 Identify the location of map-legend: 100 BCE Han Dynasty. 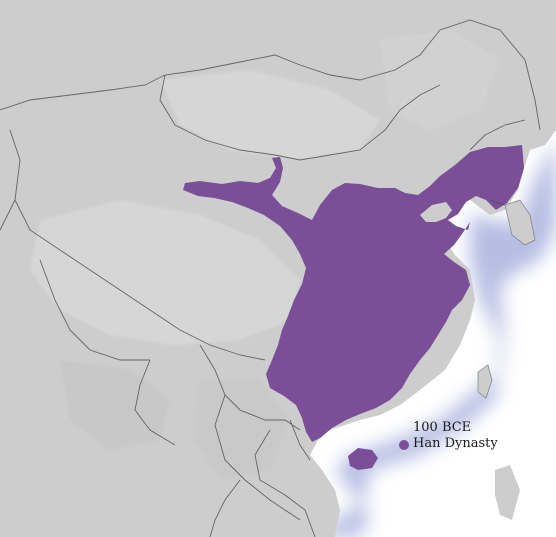
(457, 437).